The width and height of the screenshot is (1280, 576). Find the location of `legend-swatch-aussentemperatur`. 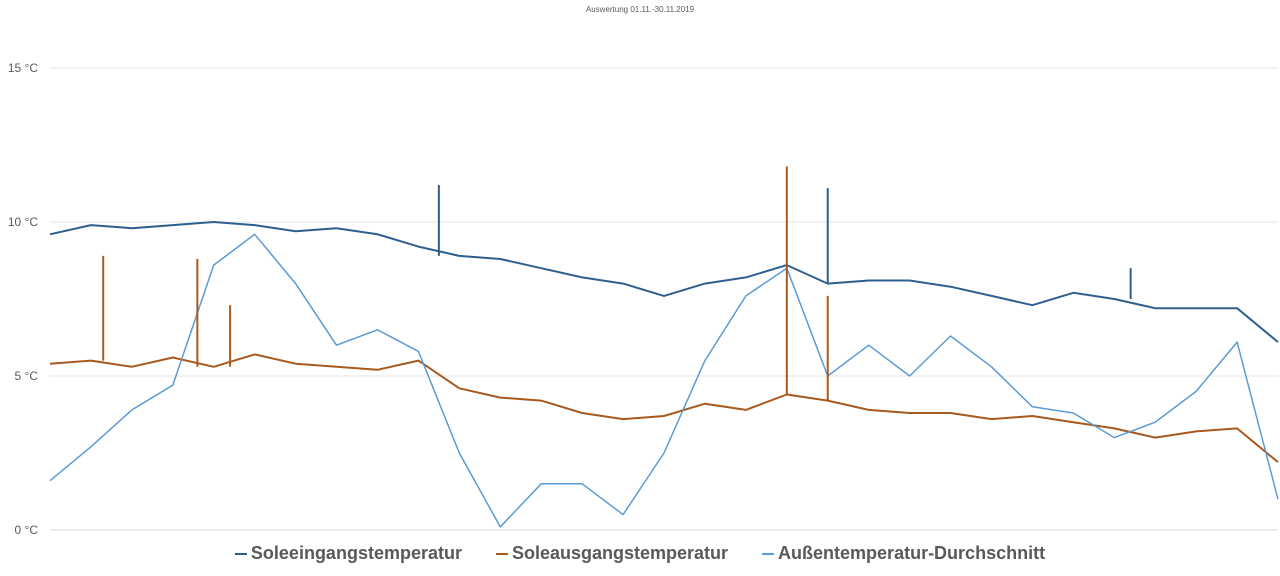

legend-swatch-aussentemperatur is located at coordinates (768, 553).